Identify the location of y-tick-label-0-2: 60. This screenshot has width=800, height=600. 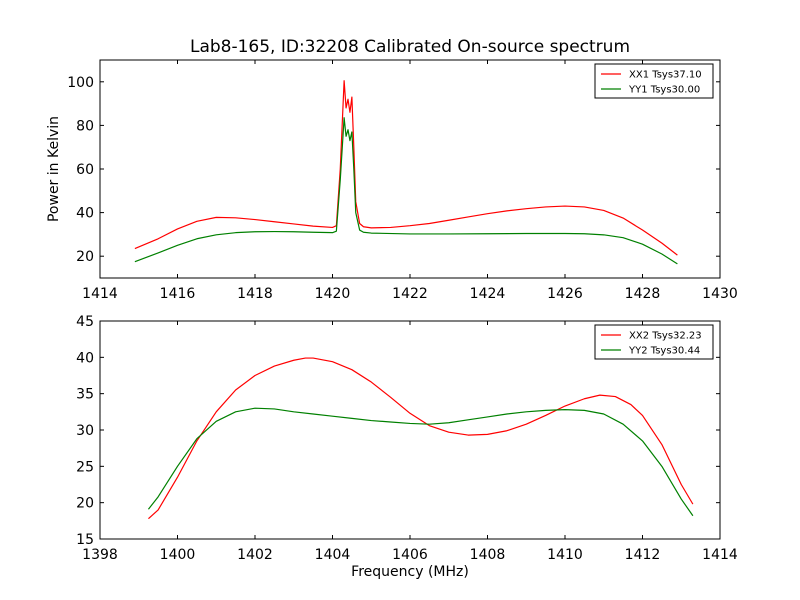
(85, 170).